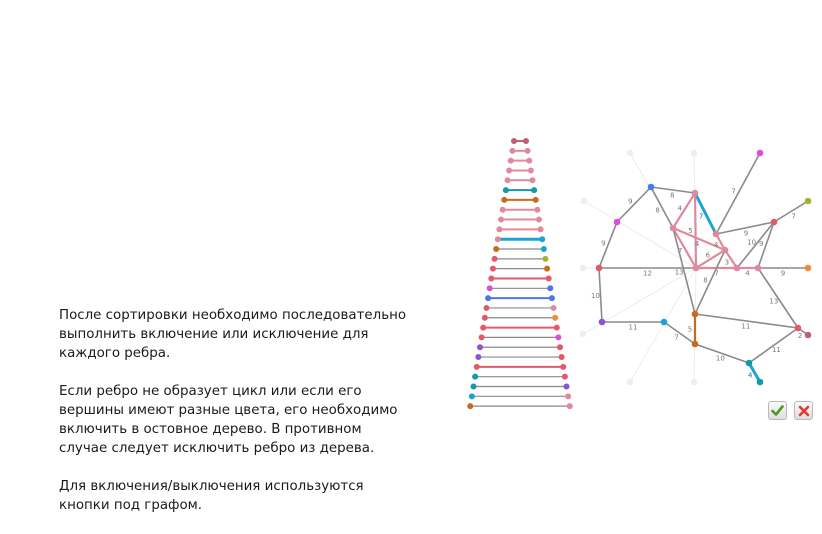 This screenshot has height=534, width=822. I want to click on graph-edge: 13, so click(778, 298).